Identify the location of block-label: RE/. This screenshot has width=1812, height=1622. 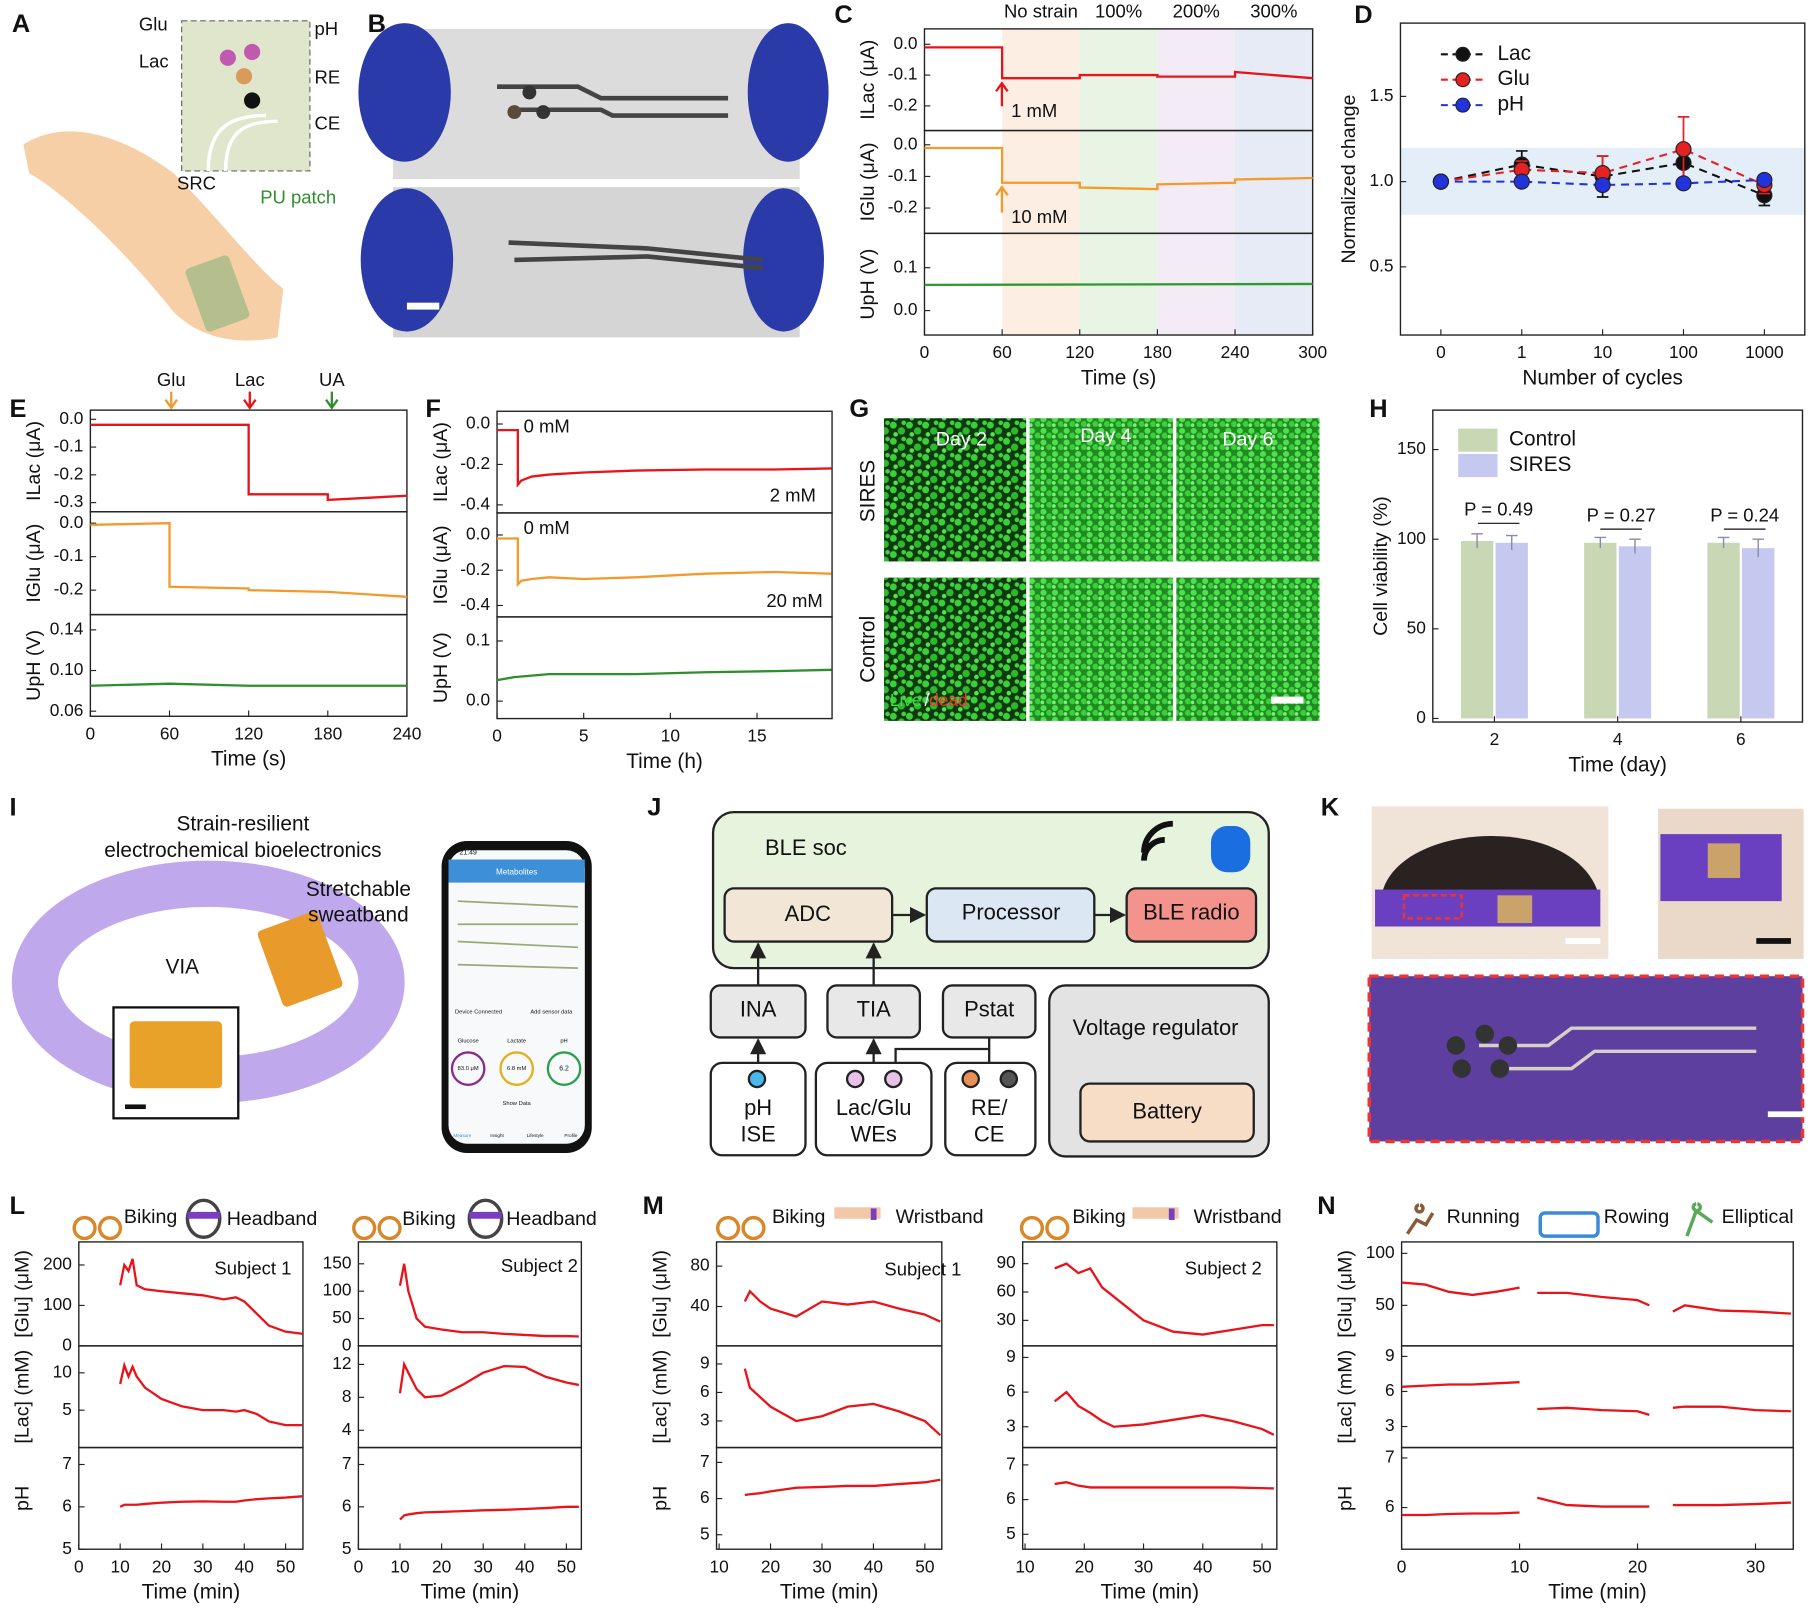
(989, 1107).